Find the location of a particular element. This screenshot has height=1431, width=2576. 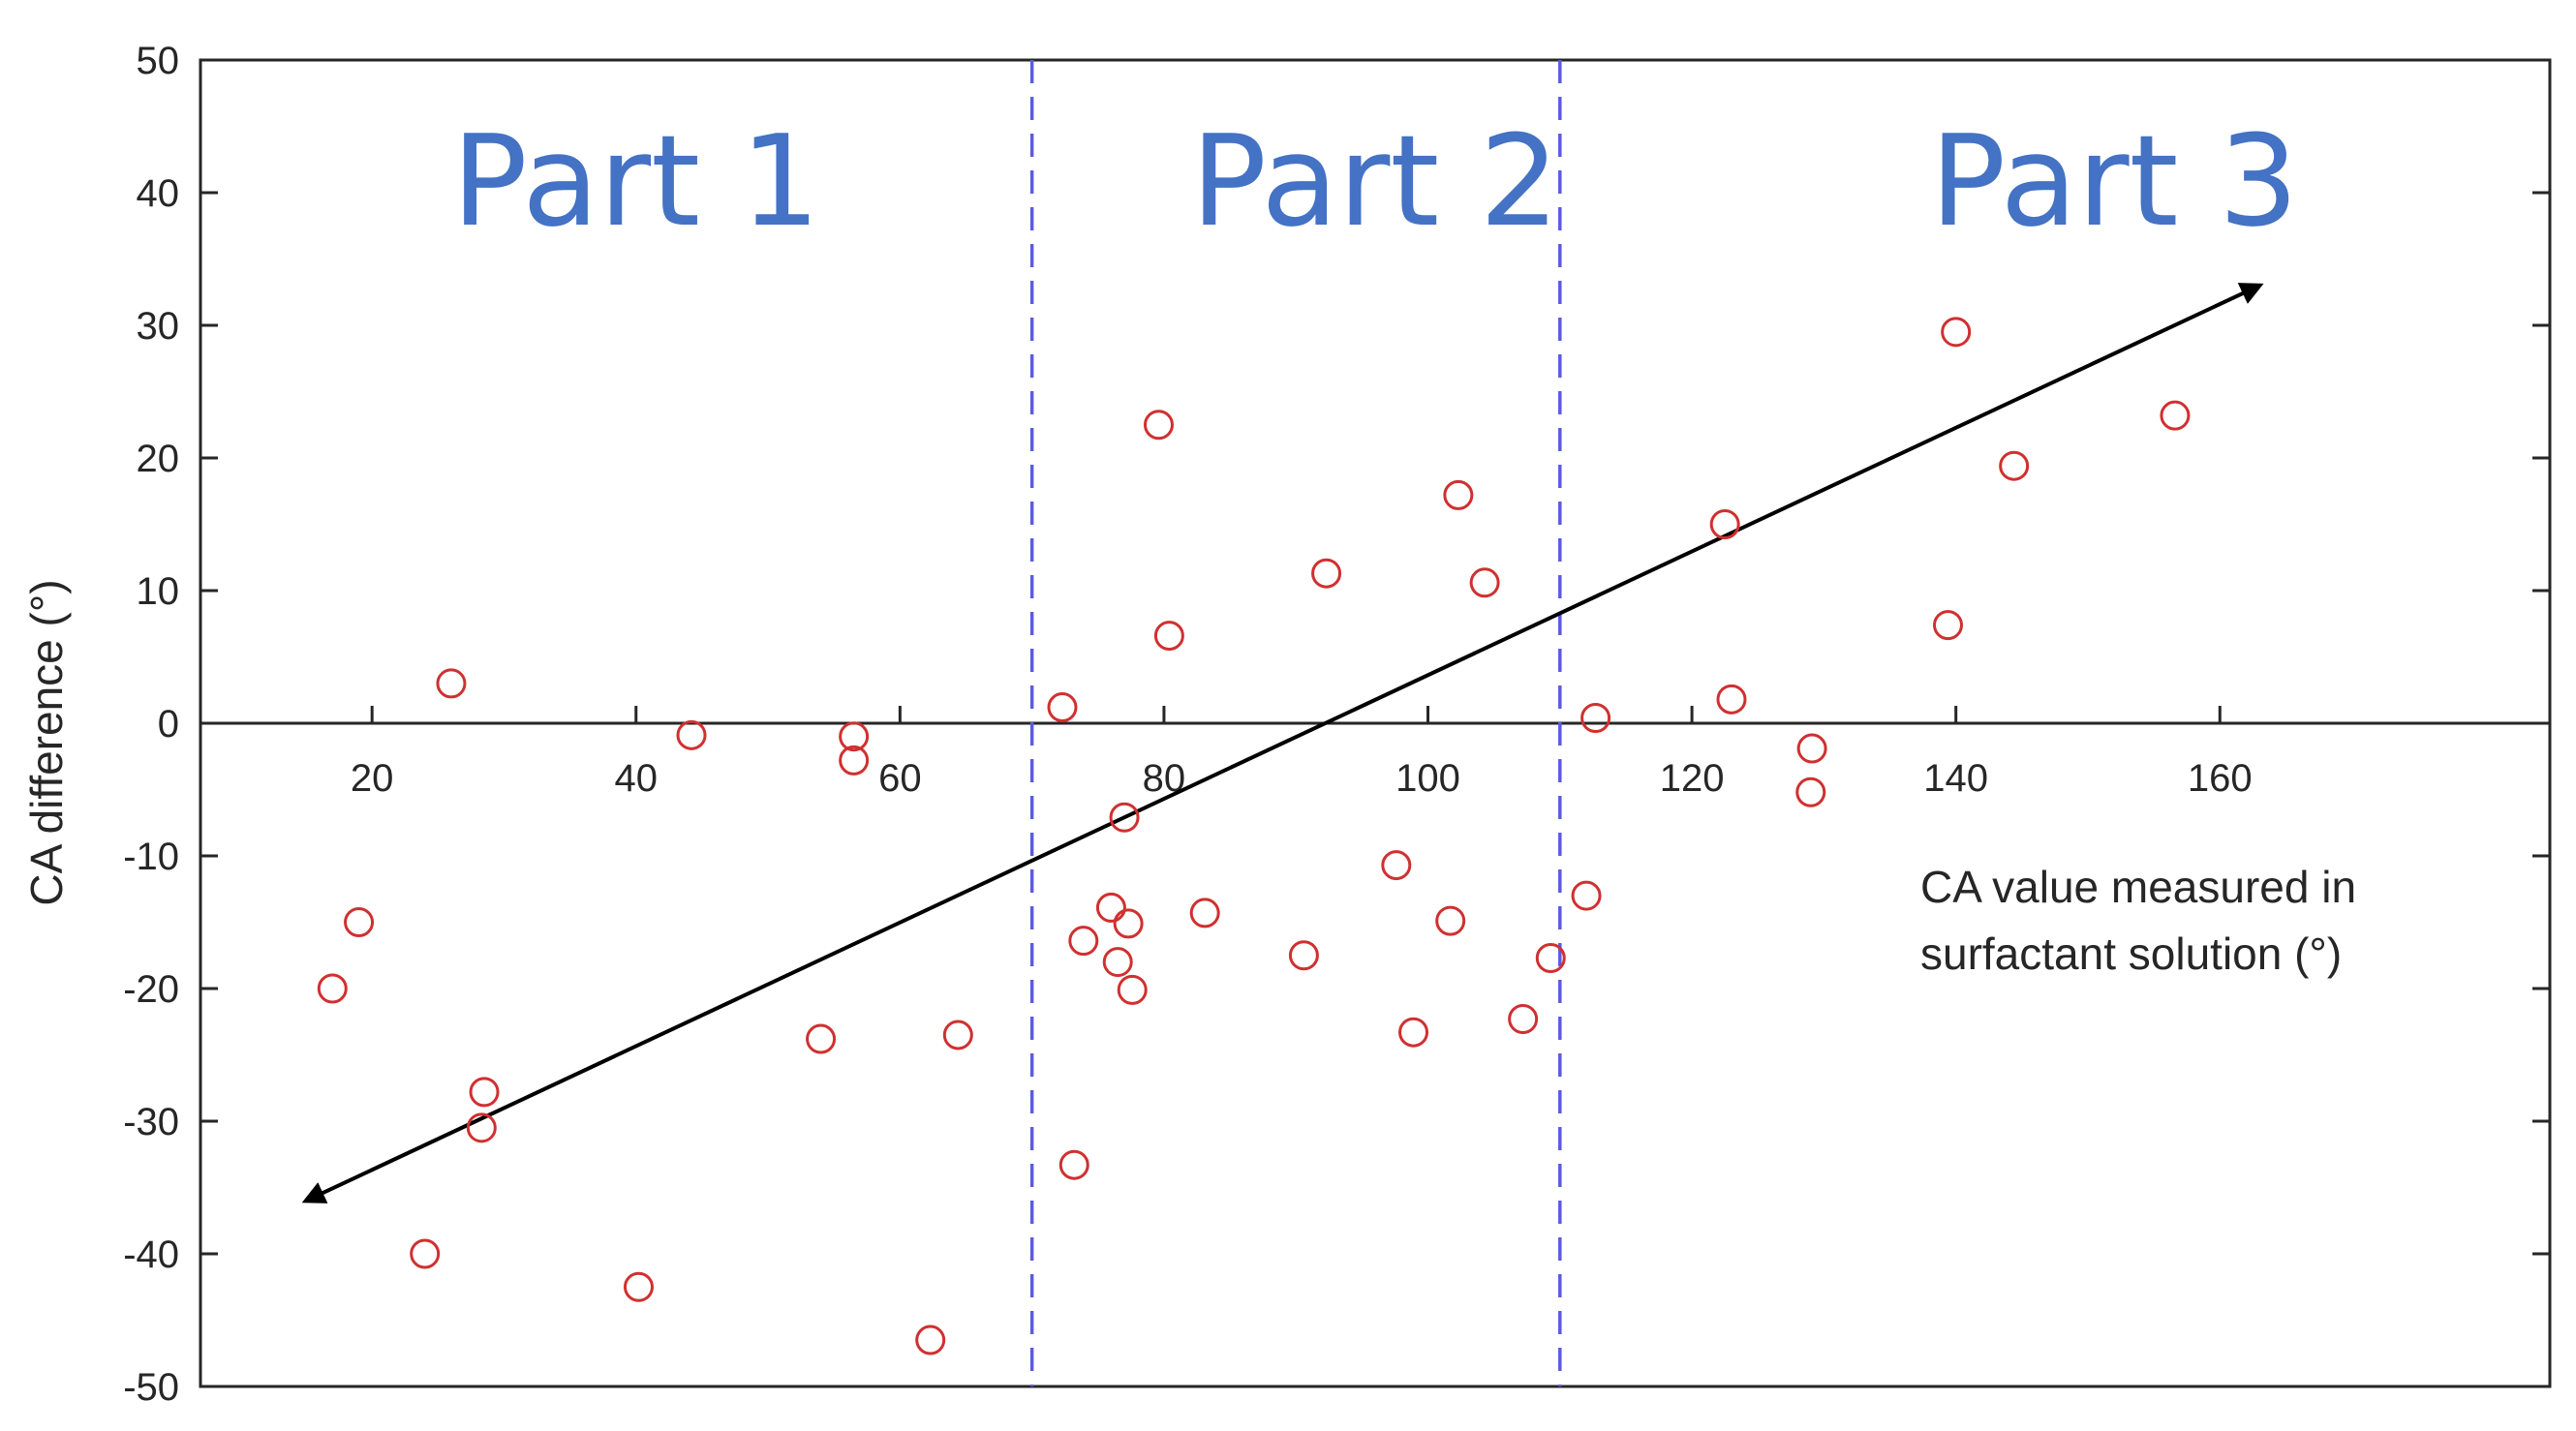

x-tick-label: 120 is located at coordinates (1692, 778).